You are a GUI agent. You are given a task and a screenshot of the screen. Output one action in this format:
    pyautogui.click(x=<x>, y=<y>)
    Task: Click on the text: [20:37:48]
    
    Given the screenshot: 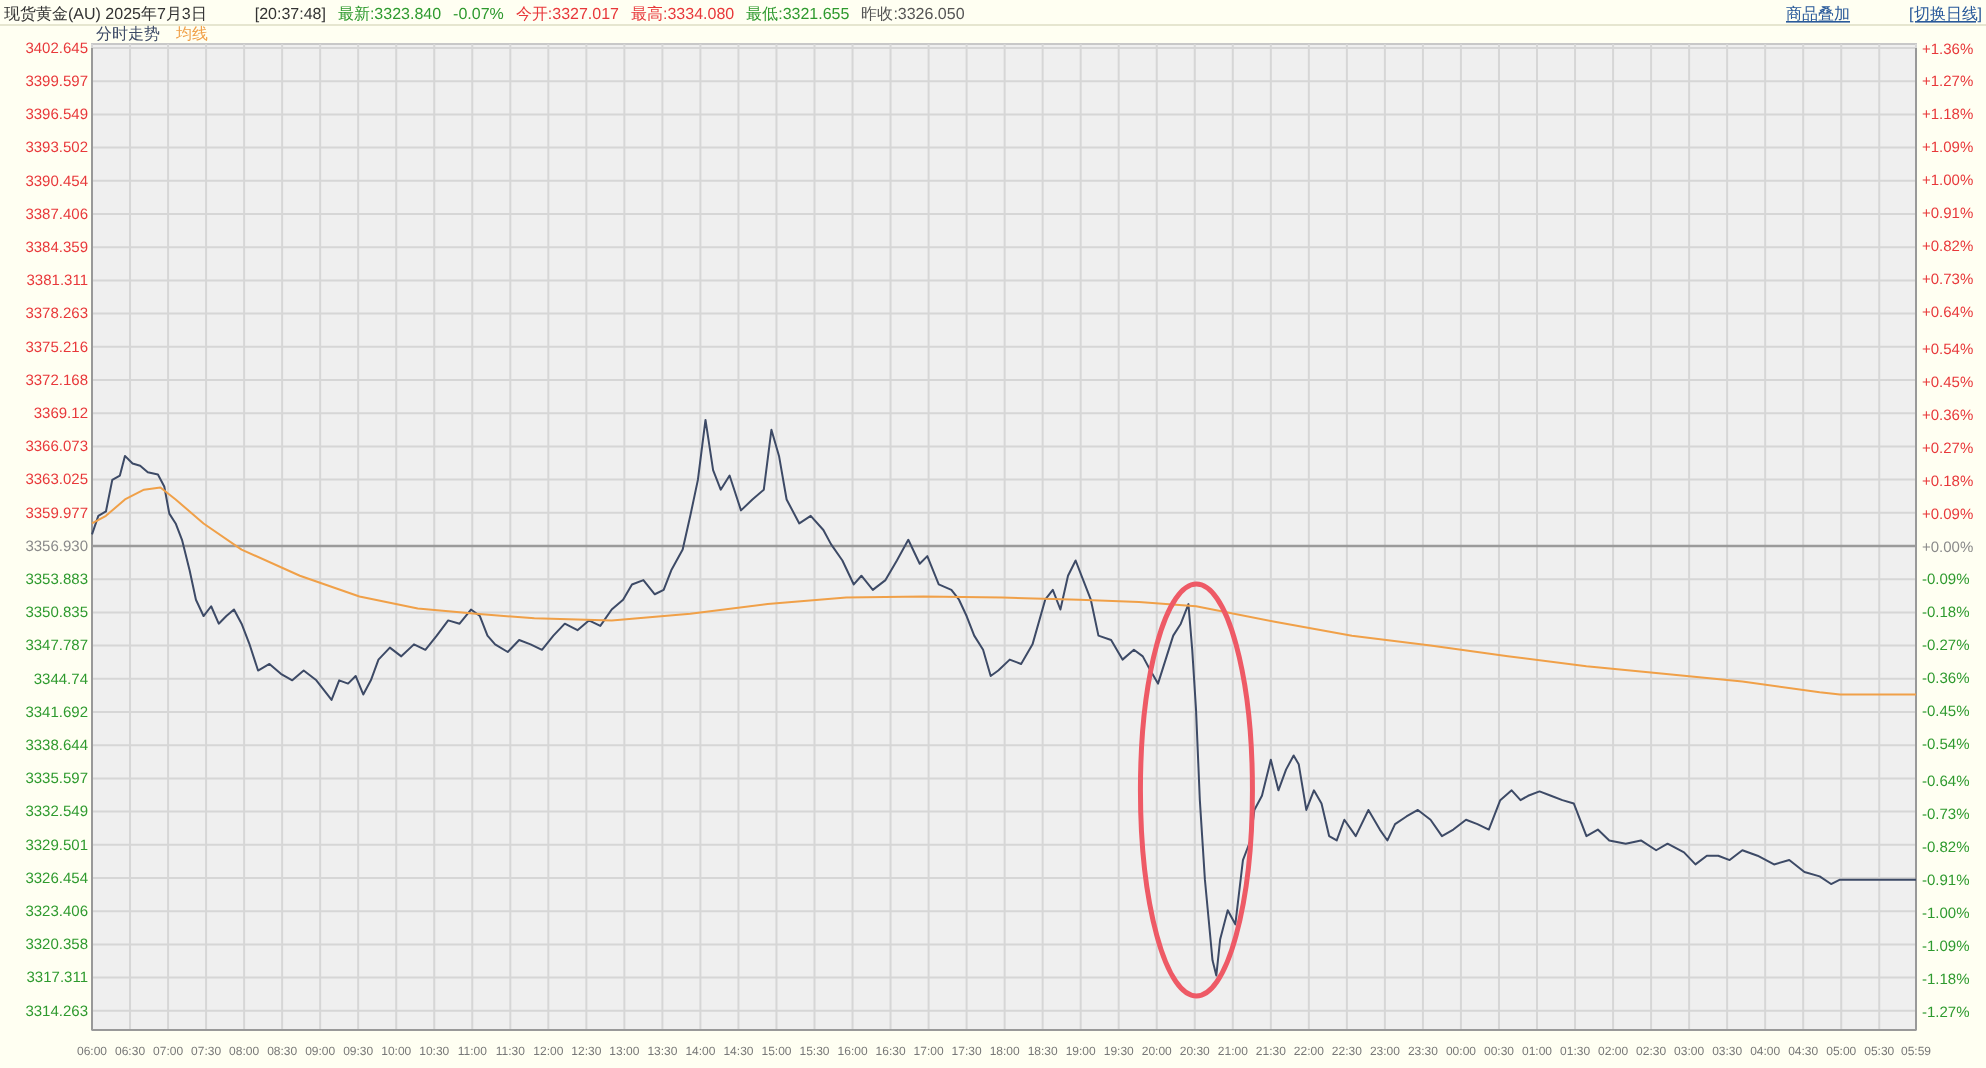 What is the action you would take?
    pyautogui.click(x=290, y=14)
    